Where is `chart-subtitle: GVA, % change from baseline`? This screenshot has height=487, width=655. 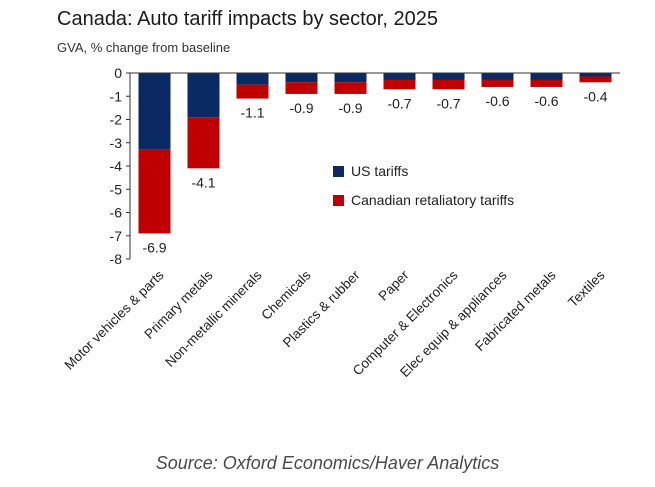 chart-subtitle: GVA, % change from baseline is located at coordinates (144, 47).